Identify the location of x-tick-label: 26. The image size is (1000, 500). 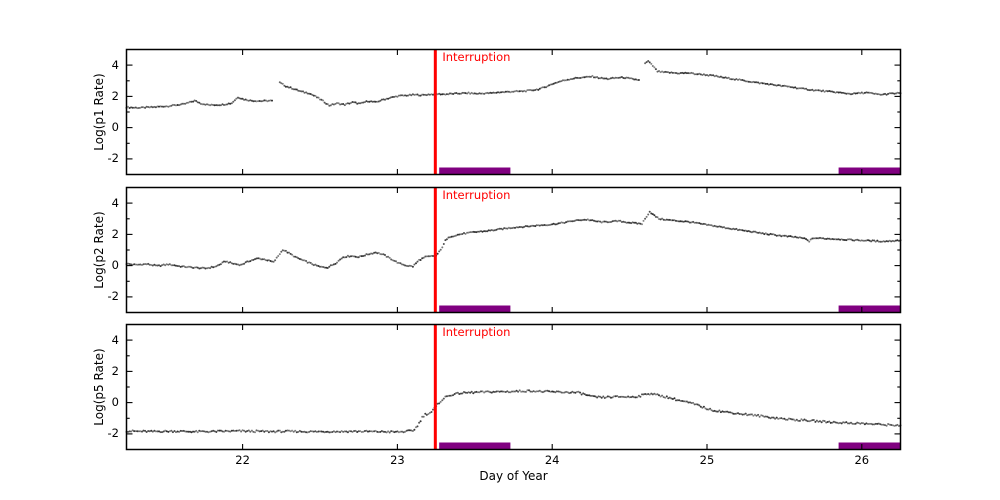
(862, 460).